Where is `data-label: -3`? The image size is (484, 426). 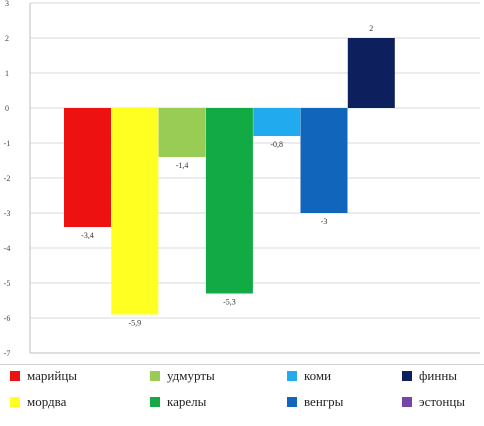
data-label: -3 is located at coordinates (324, 221).